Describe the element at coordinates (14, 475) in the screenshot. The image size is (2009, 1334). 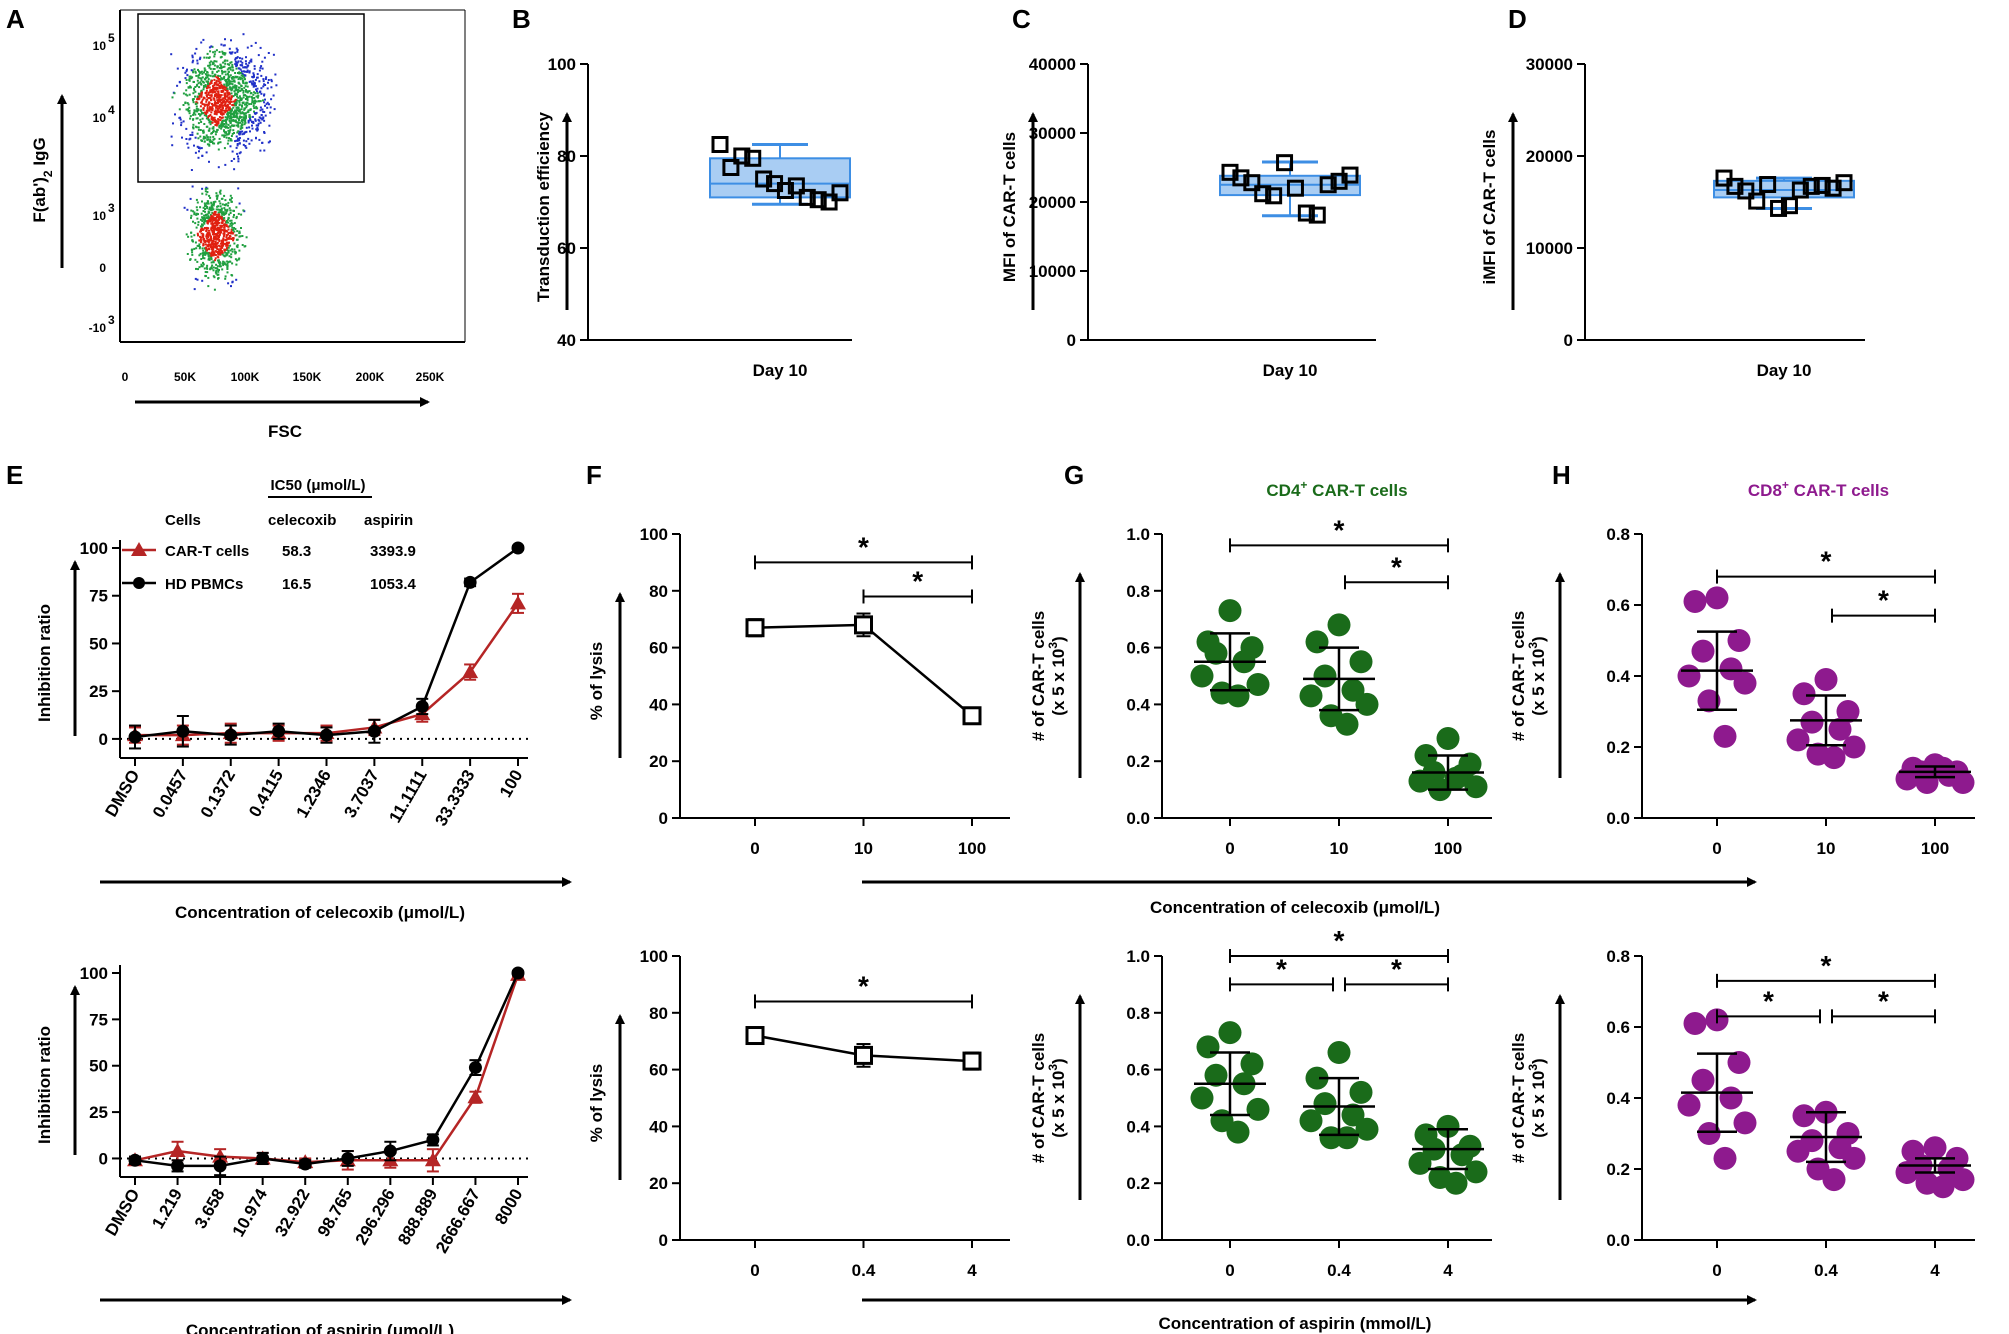
I see `panel-letter-E: E` at that location.